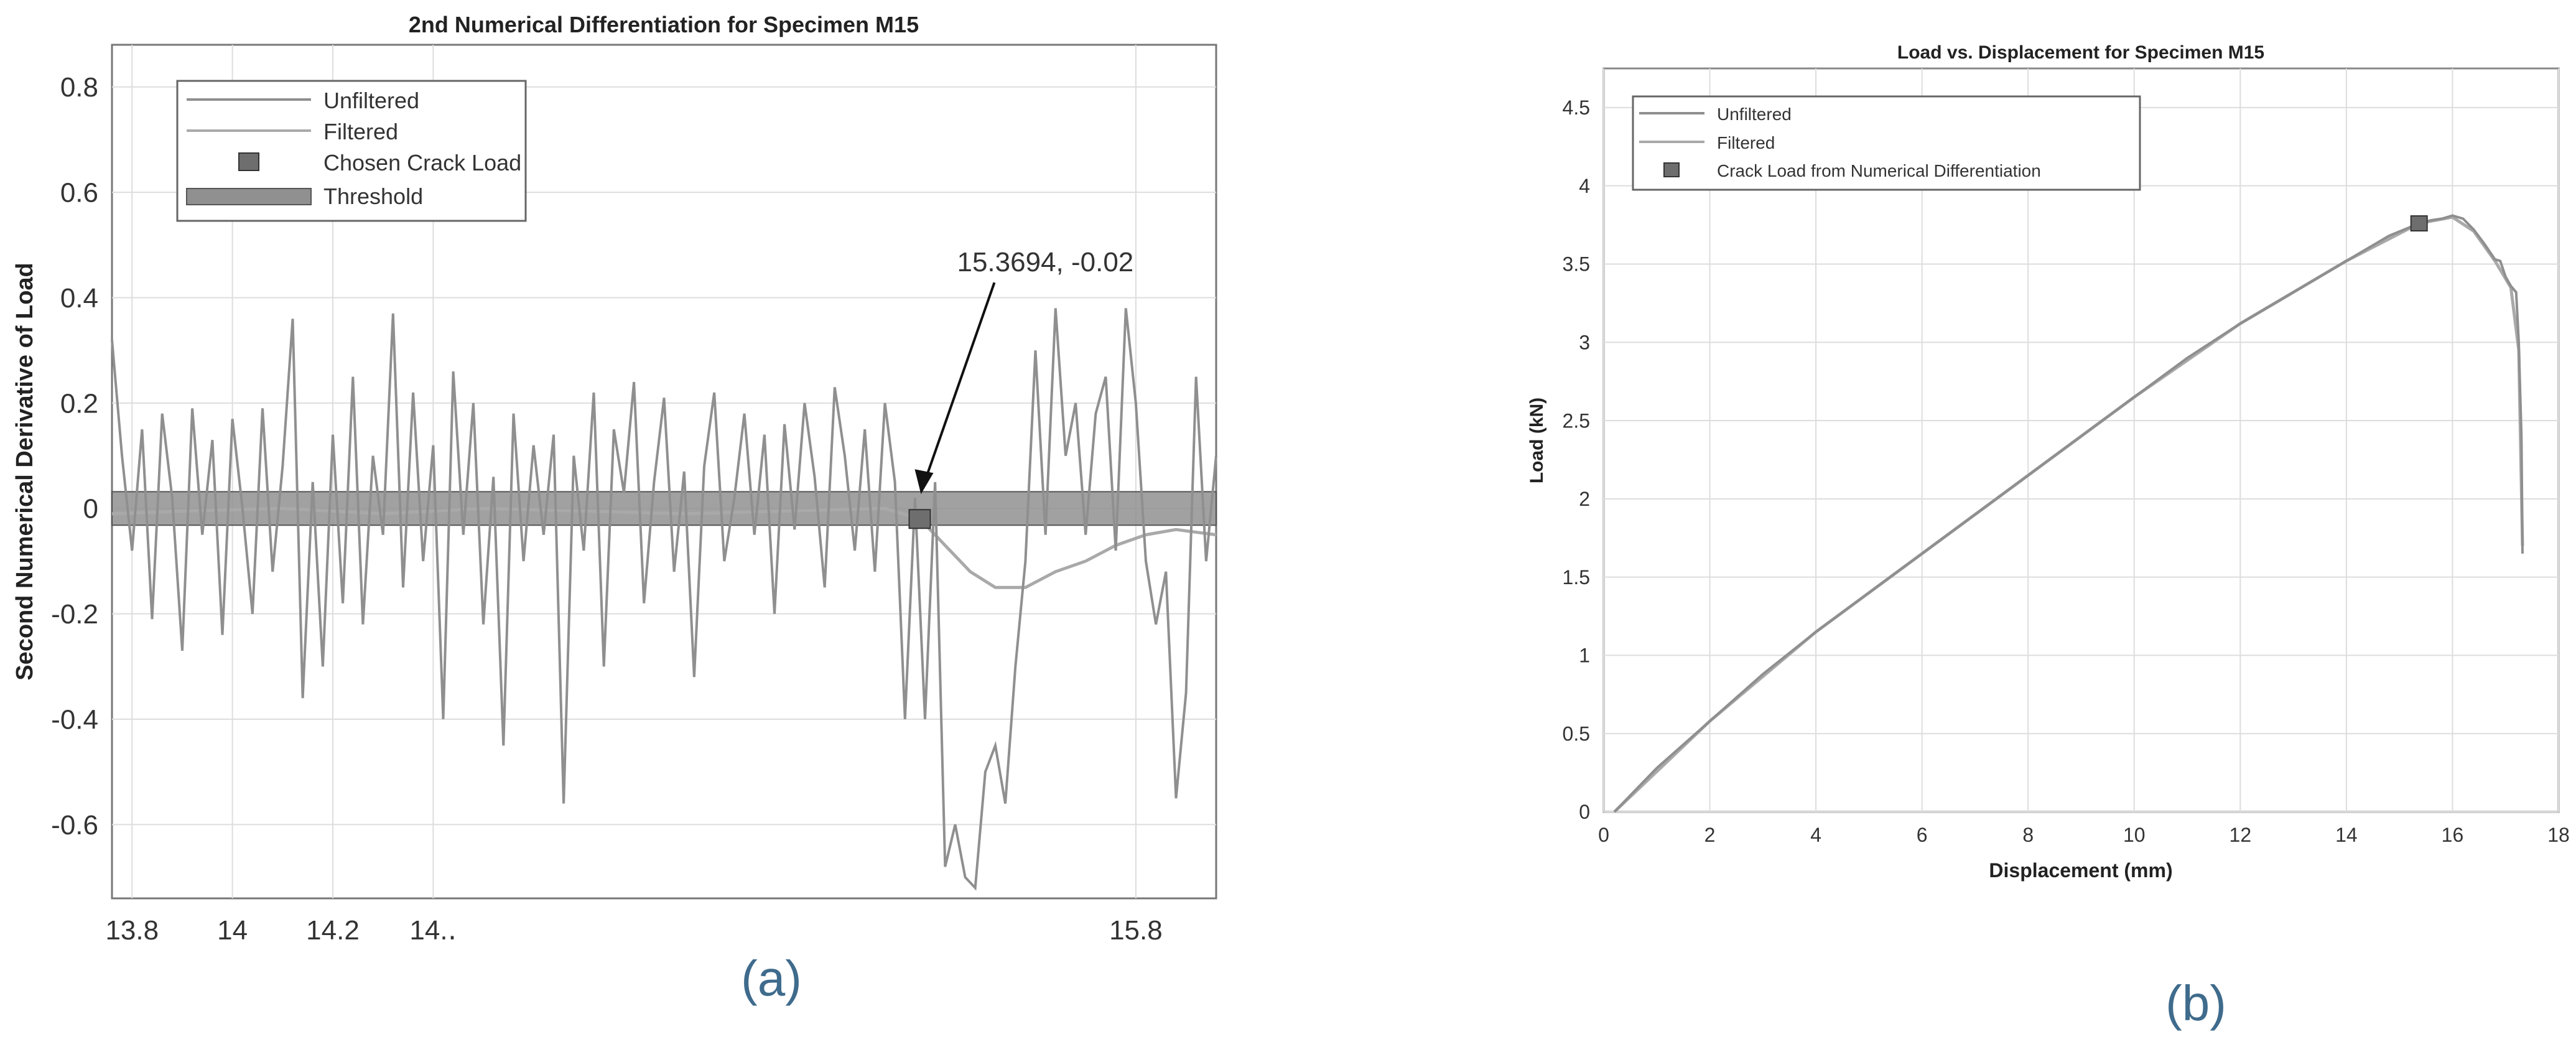 The width and height of the screenshot is (2576, 1057). I want to click on chart-b-x-tick-label: 16, so click(2453, 835).